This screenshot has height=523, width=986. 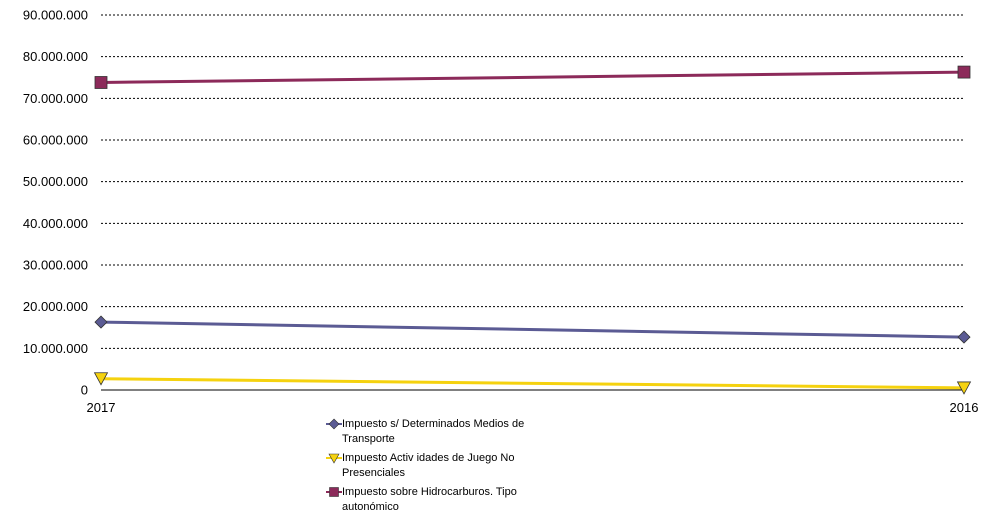 I want to click on x-tick-label: 2017, so click(x=101, y=407).